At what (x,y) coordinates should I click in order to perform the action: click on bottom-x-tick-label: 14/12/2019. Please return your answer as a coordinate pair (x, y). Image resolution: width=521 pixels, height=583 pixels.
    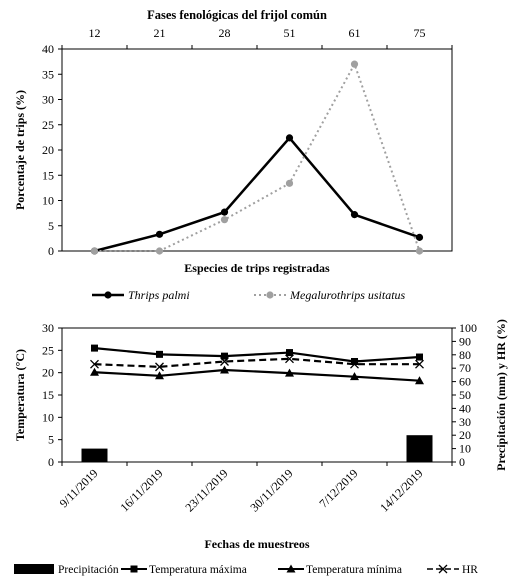
    Looking at the image, I should click on (401, 490).